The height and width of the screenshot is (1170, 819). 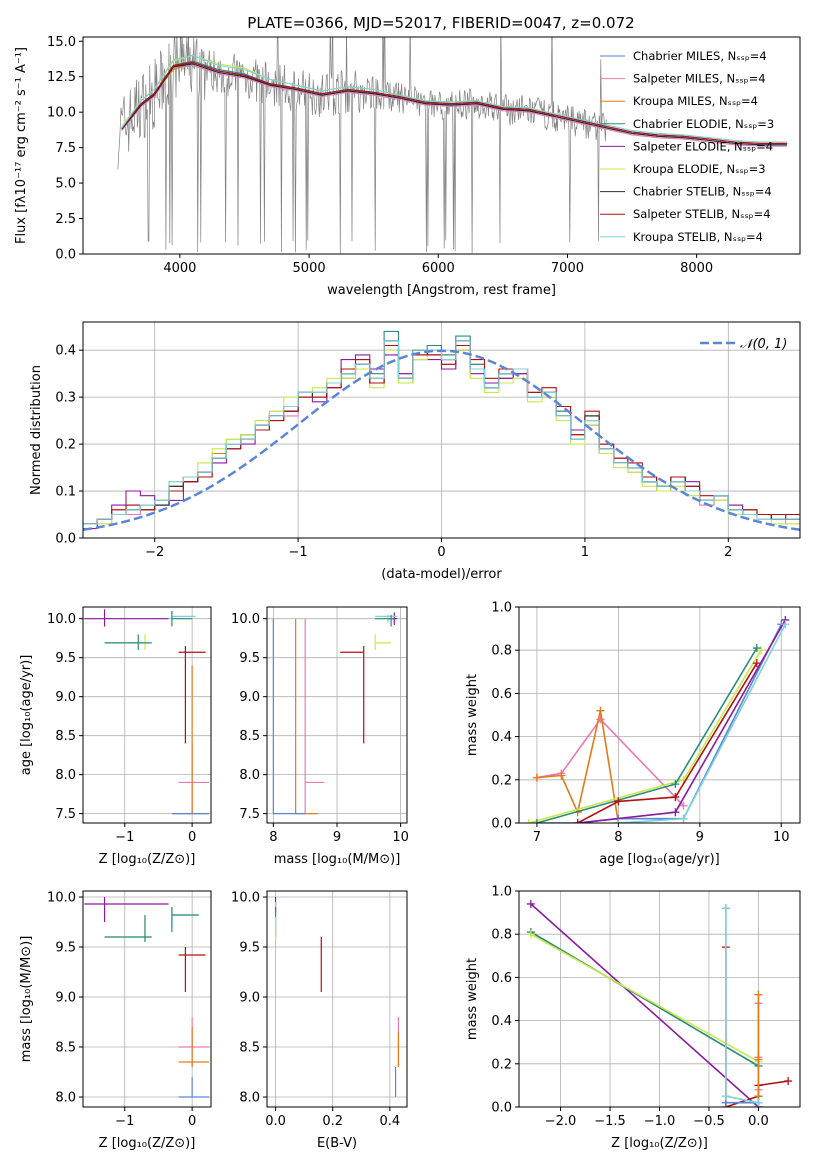 I want to click on x-tick-label: 7000, so click(x=567, y=268).